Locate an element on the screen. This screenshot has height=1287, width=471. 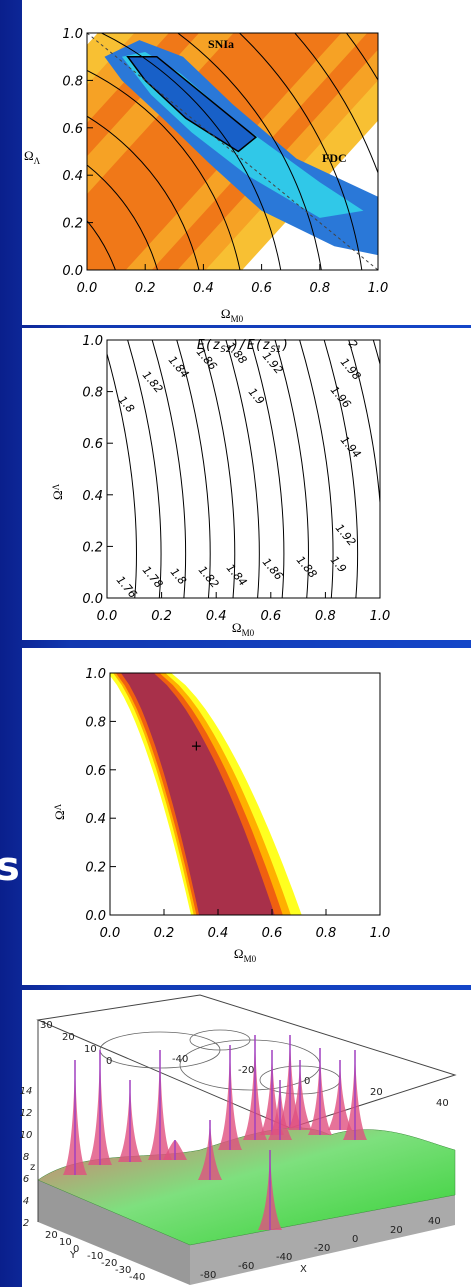
y-tick-label: -30 is located at coordinates (123, 1270).